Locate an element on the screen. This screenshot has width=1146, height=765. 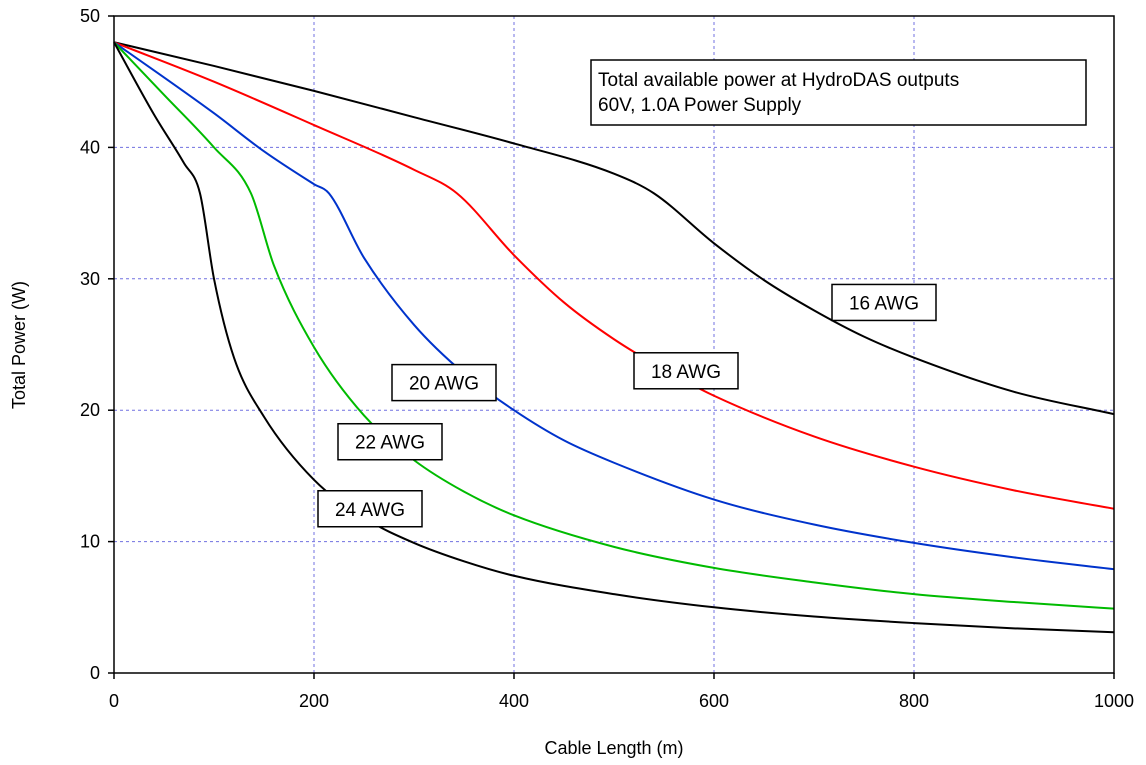
series-label-24-awg: 24 AWG is located at coordinates (370, 509).